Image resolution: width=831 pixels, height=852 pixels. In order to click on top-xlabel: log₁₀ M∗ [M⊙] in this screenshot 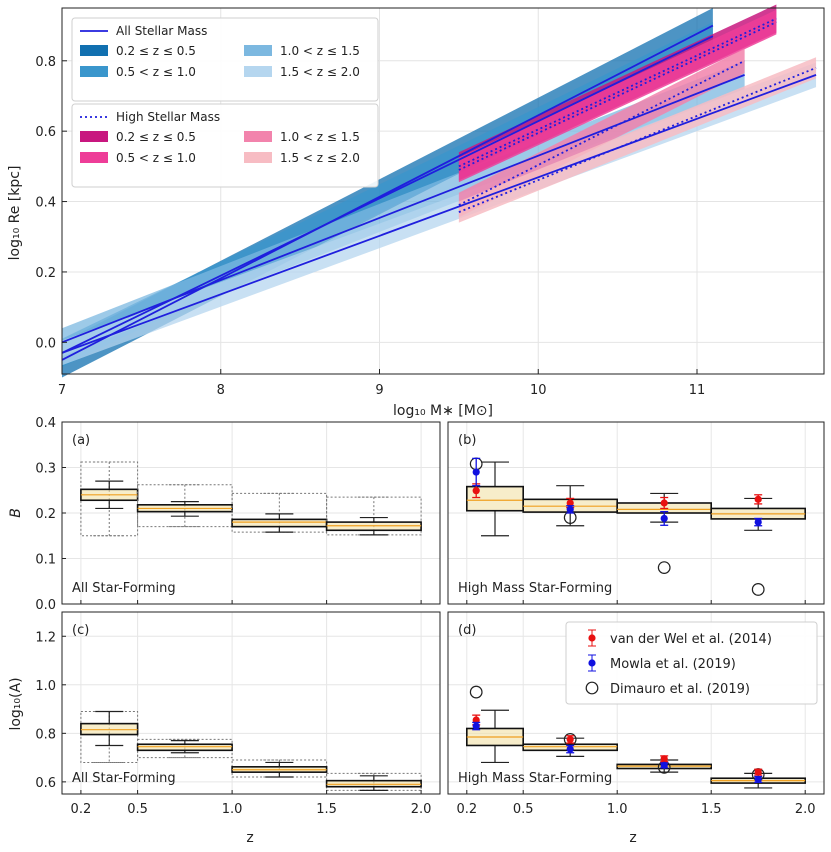, I will do `click(443, 411)`.